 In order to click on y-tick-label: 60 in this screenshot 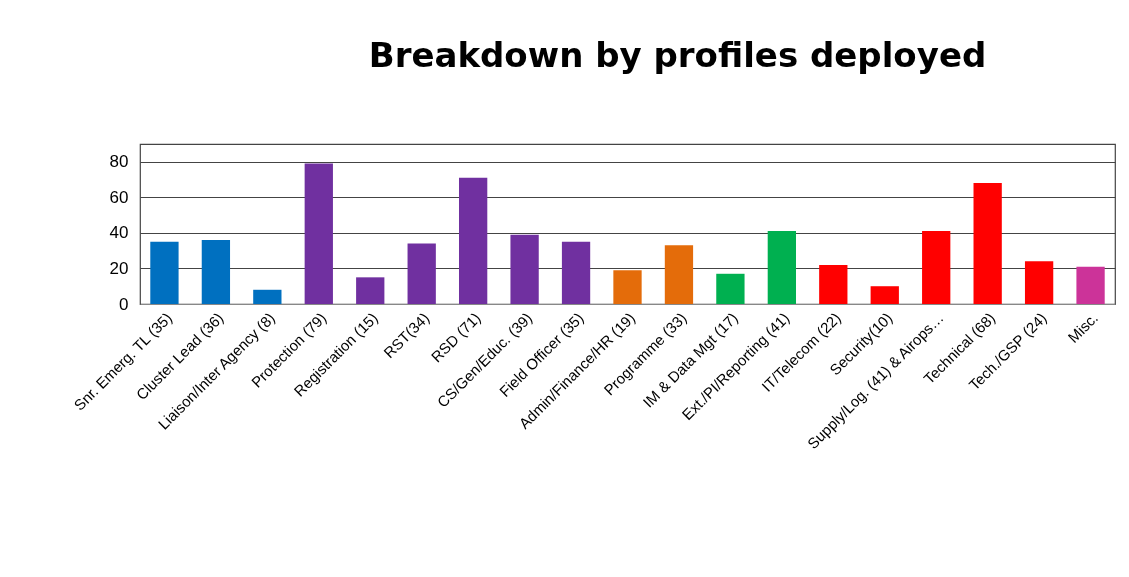, I will do `click(119, 197)`.